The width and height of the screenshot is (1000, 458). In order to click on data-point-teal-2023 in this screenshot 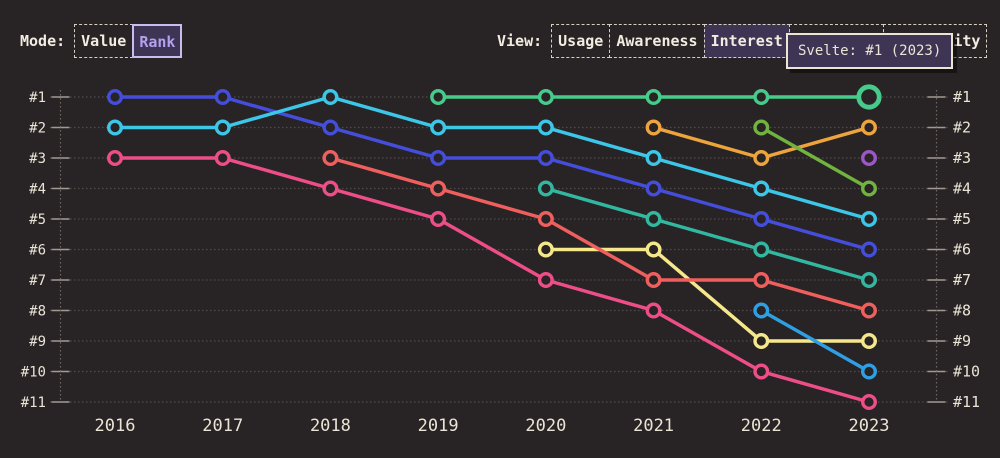, I will do `click(869, 280)`.